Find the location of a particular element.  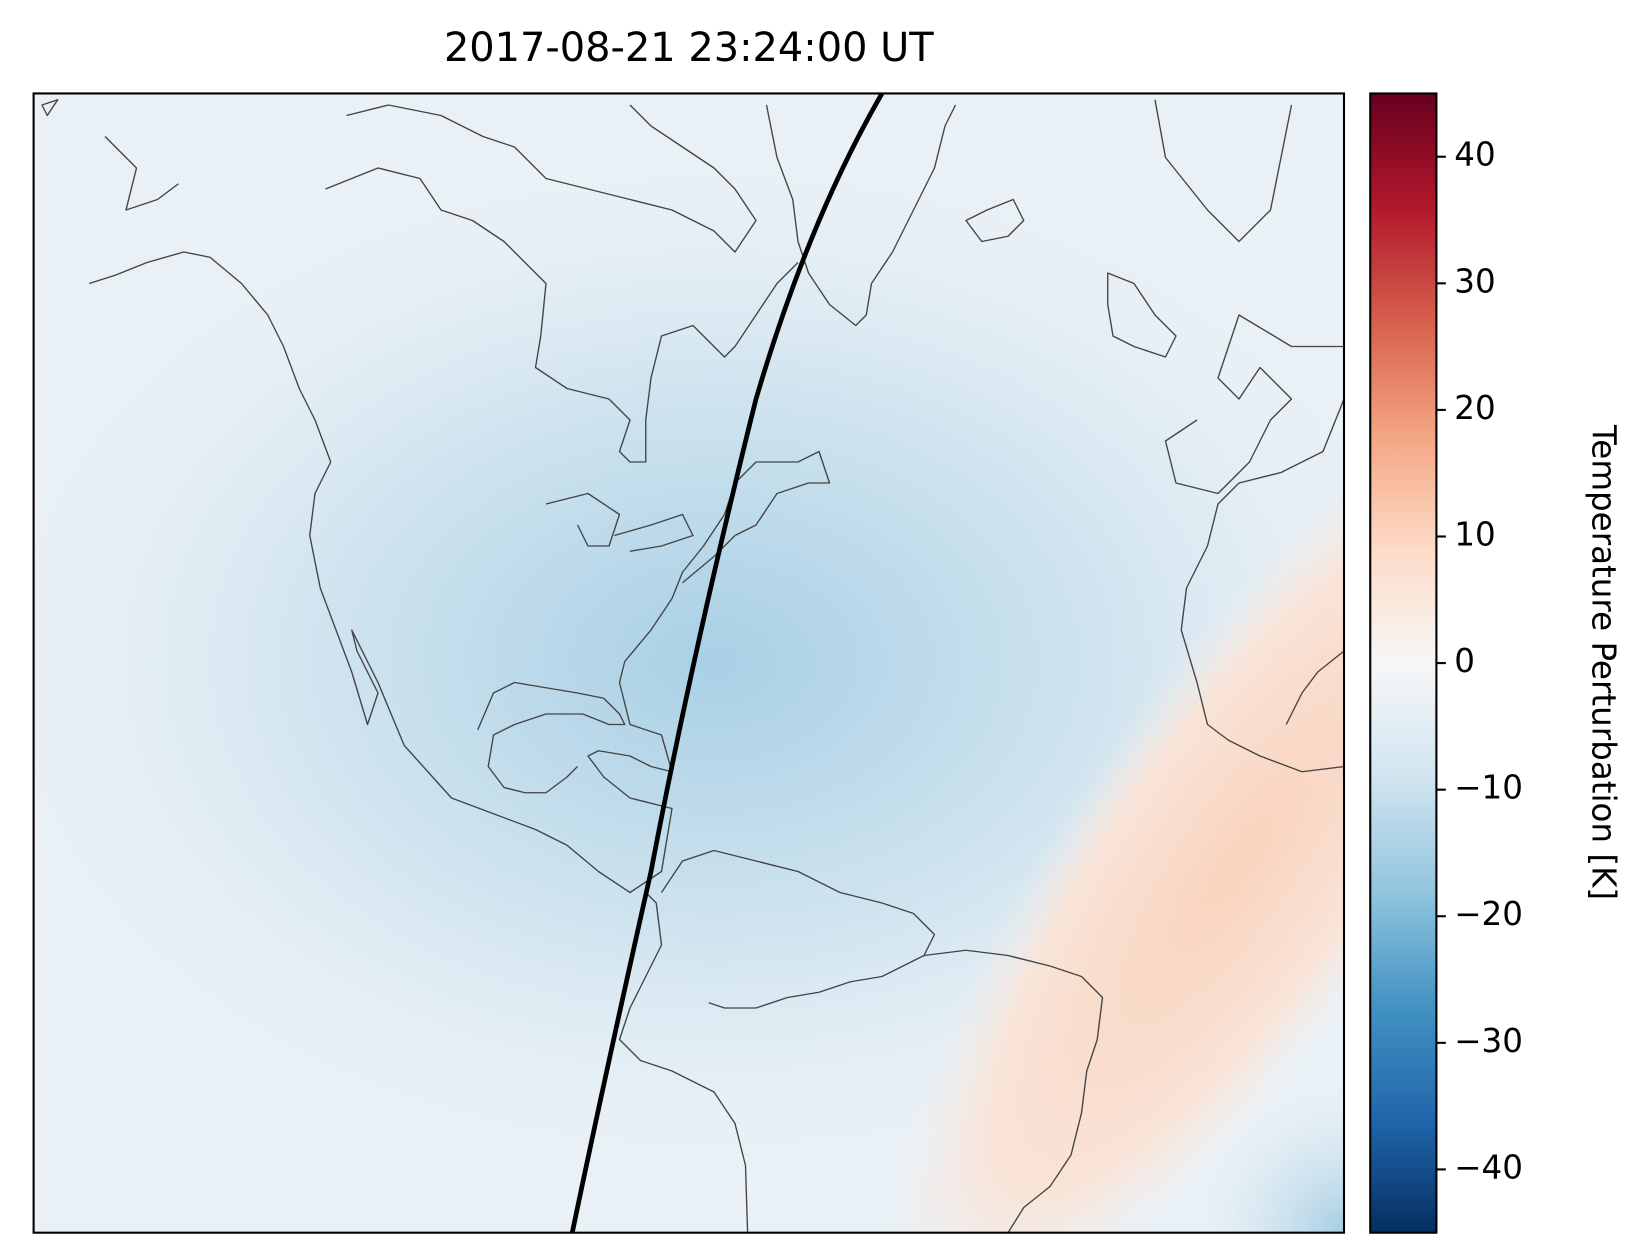

colorbar is located at coordinates (1403, 663).